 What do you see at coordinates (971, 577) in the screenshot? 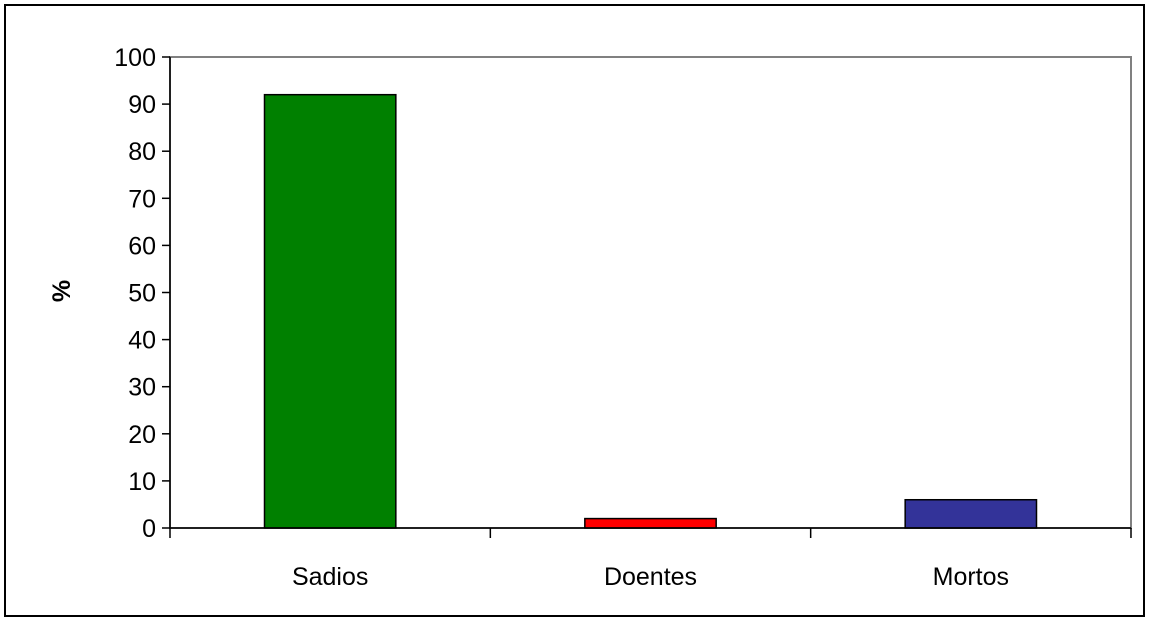
I see `x-tick-label: Mortos` at bounding box center [971, 577].